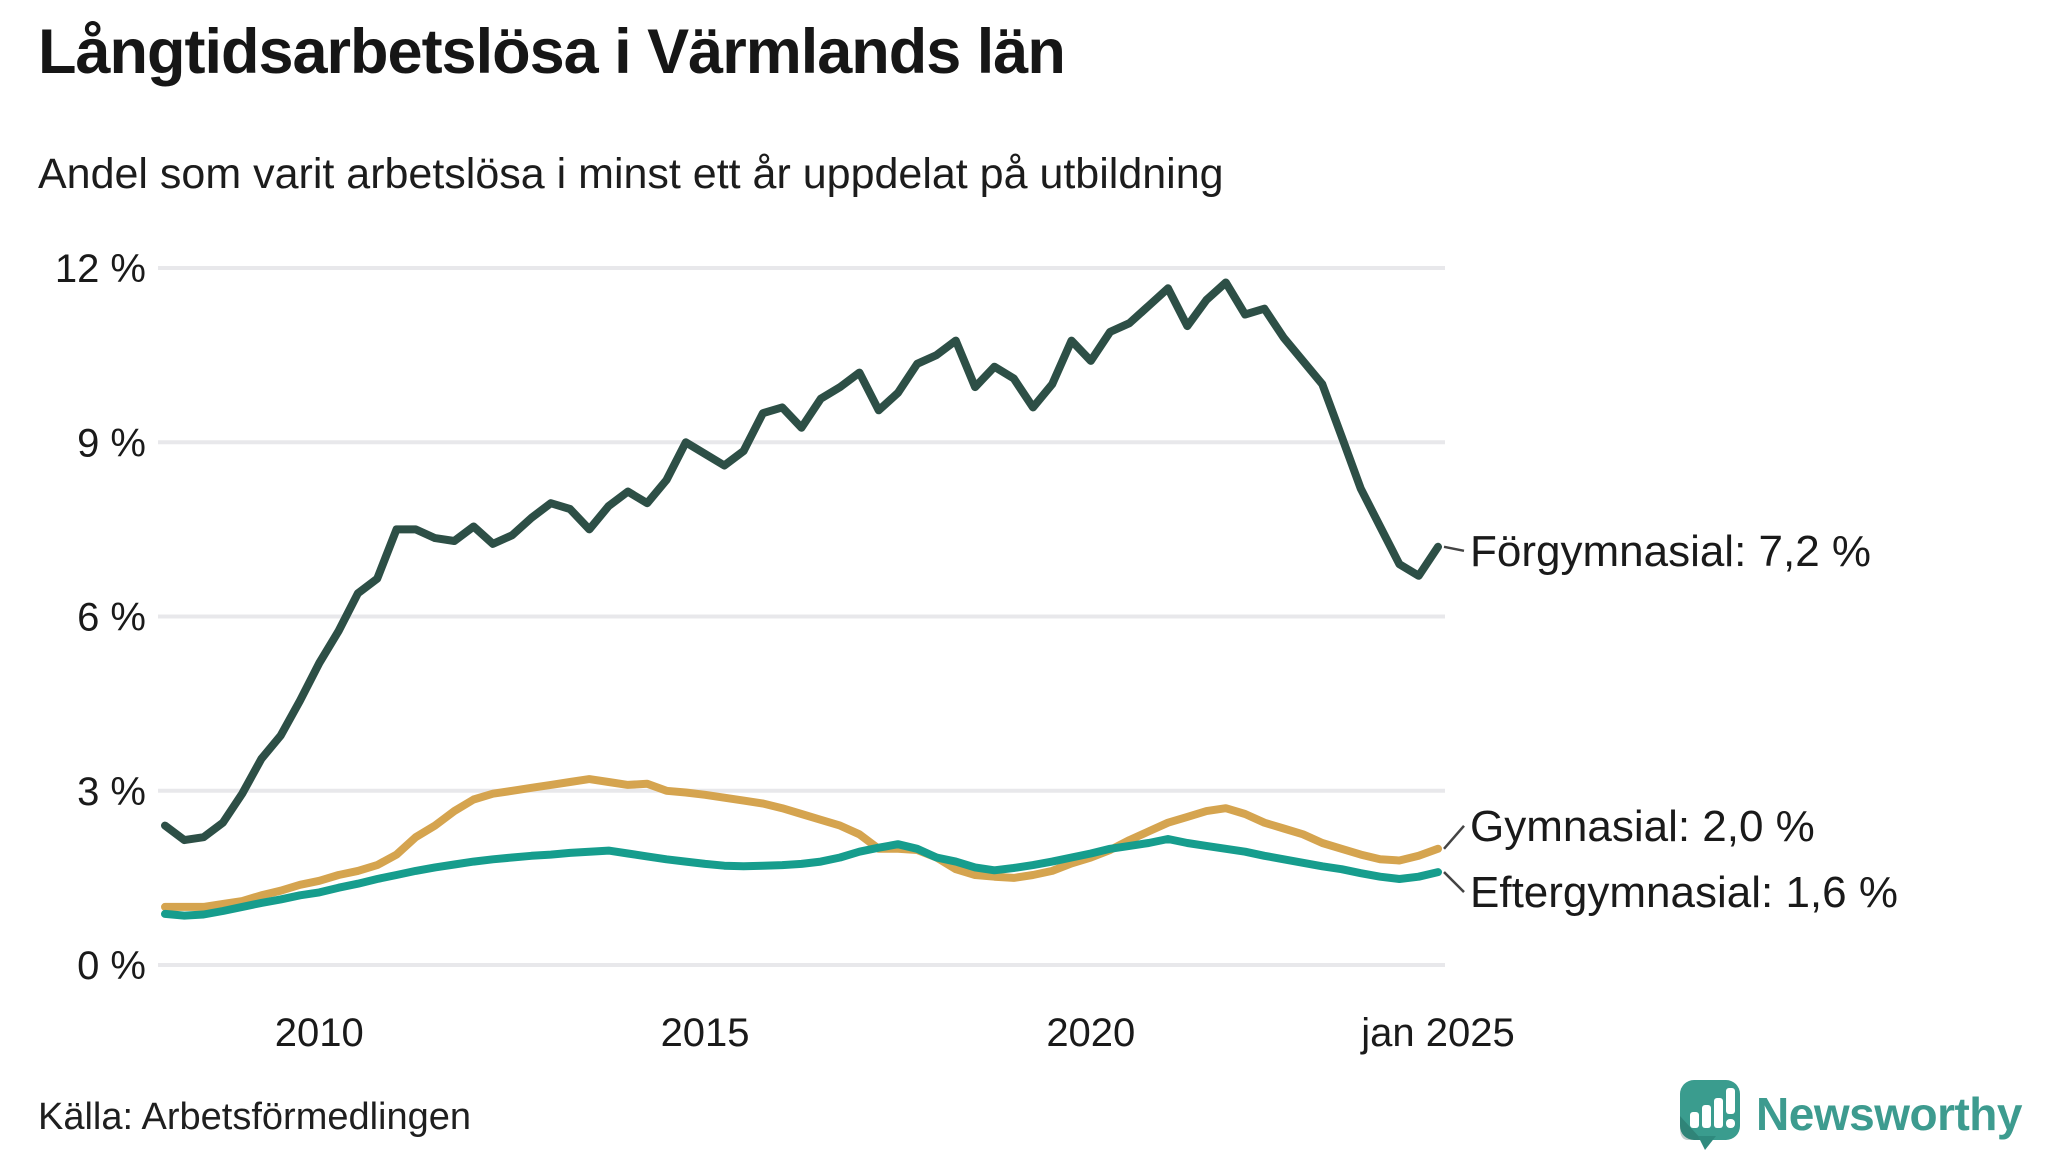 This screenshot has height=1152, width=2048. I want to click on y-tick-label-6: 6 %, so click(111, 618).